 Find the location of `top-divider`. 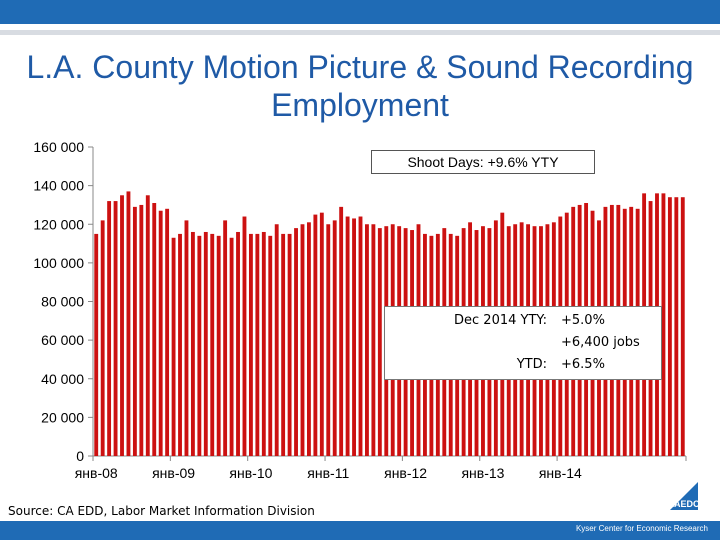

top-divider is located at coordinates (360, 32).